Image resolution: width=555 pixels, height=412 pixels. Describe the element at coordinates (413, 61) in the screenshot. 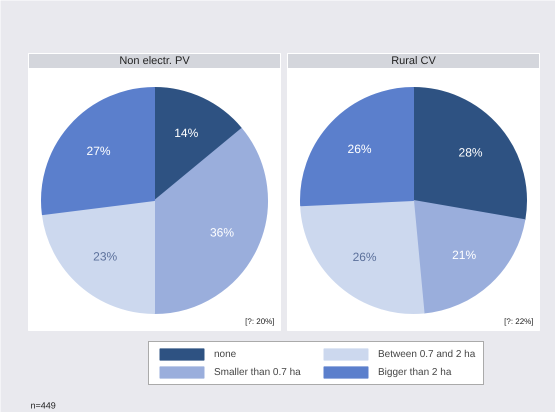

I see `chart-title: Rural CV` at that location.